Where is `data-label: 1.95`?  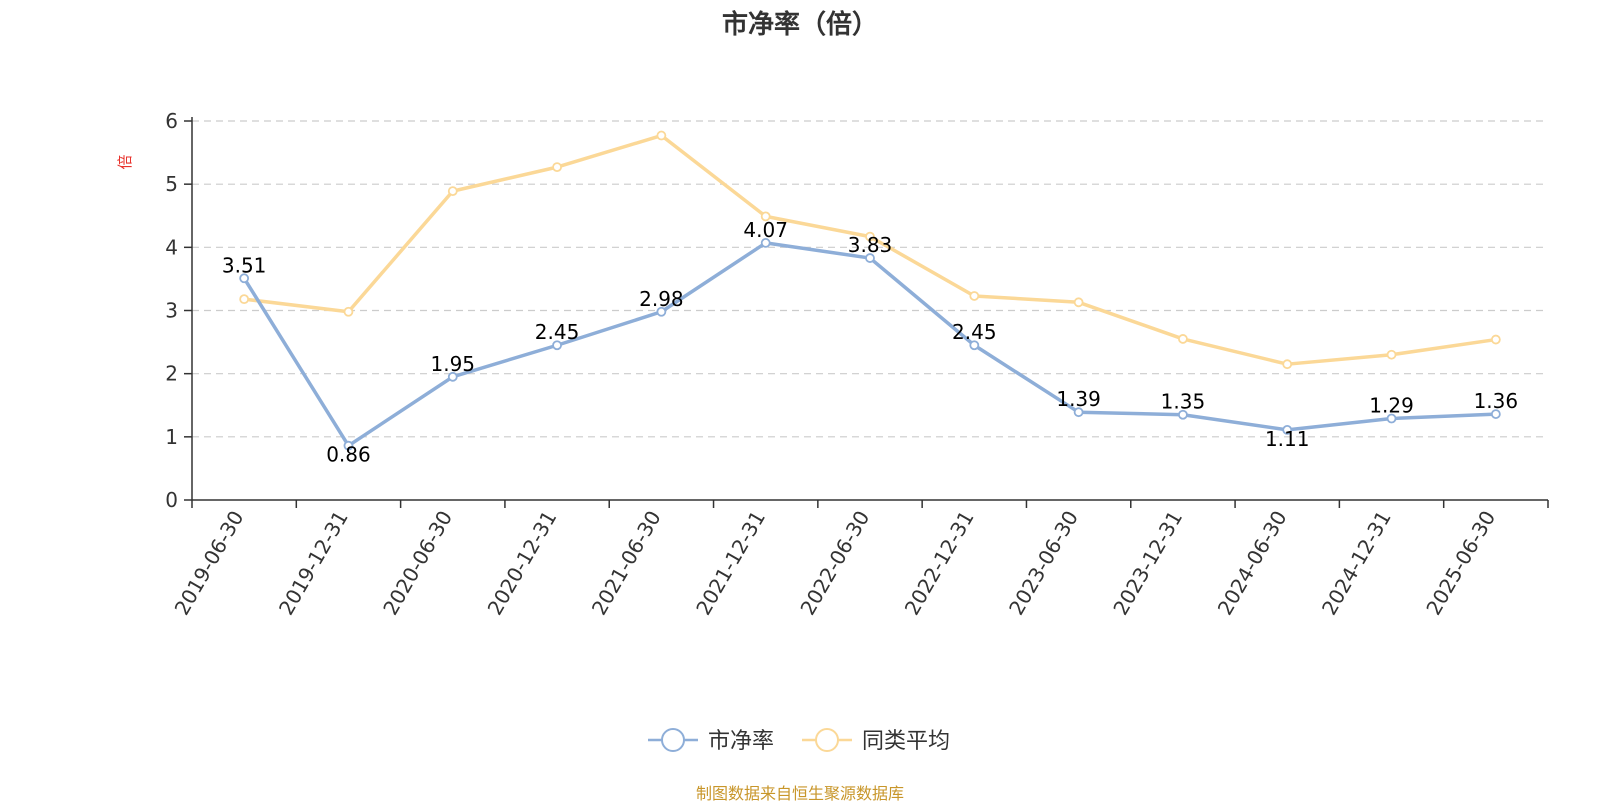 data-label: 1.95 is located at coordinates (453, 364).